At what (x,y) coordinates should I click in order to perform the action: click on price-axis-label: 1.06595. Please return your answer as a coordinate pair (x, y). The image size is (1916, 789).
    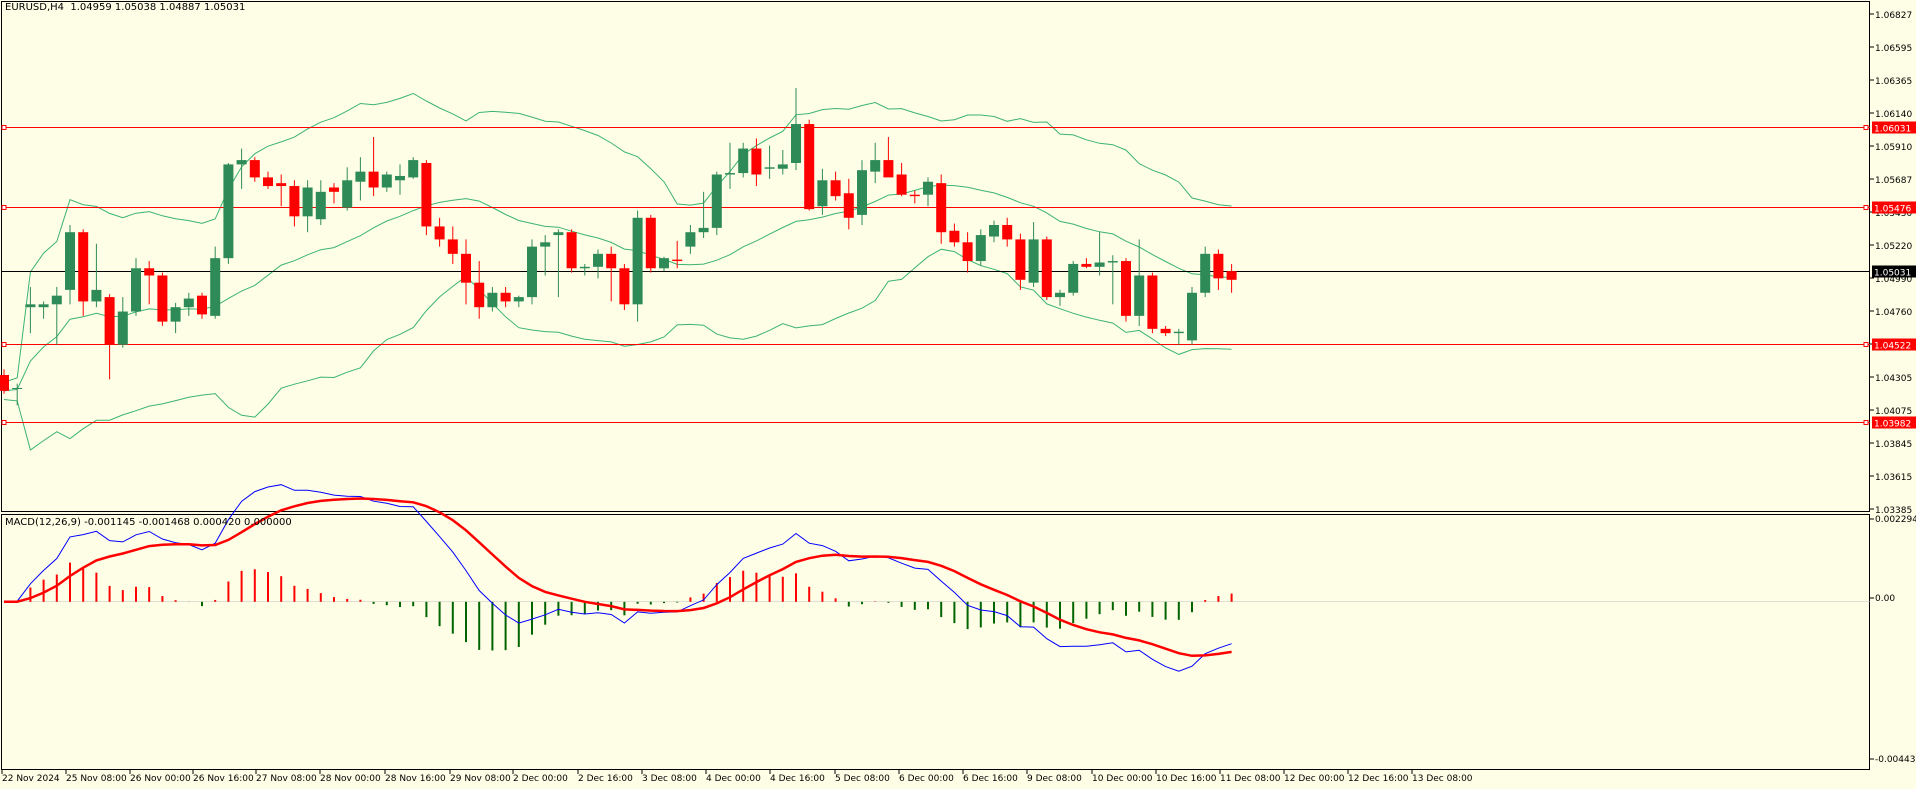
    Looking at the image, I should click on (1893, 49).